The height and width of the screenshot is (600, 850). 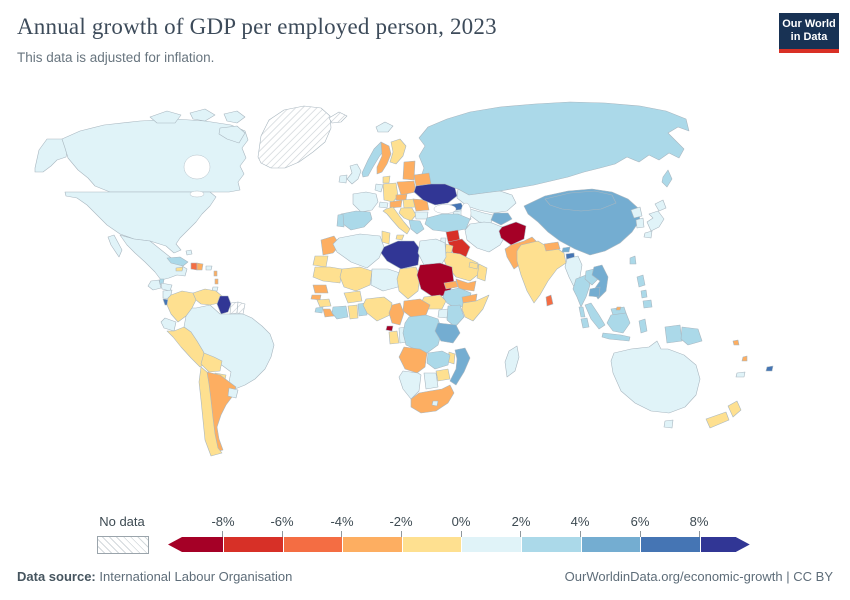 I want to click on country-western-sahara, so click(x=320, y=261).